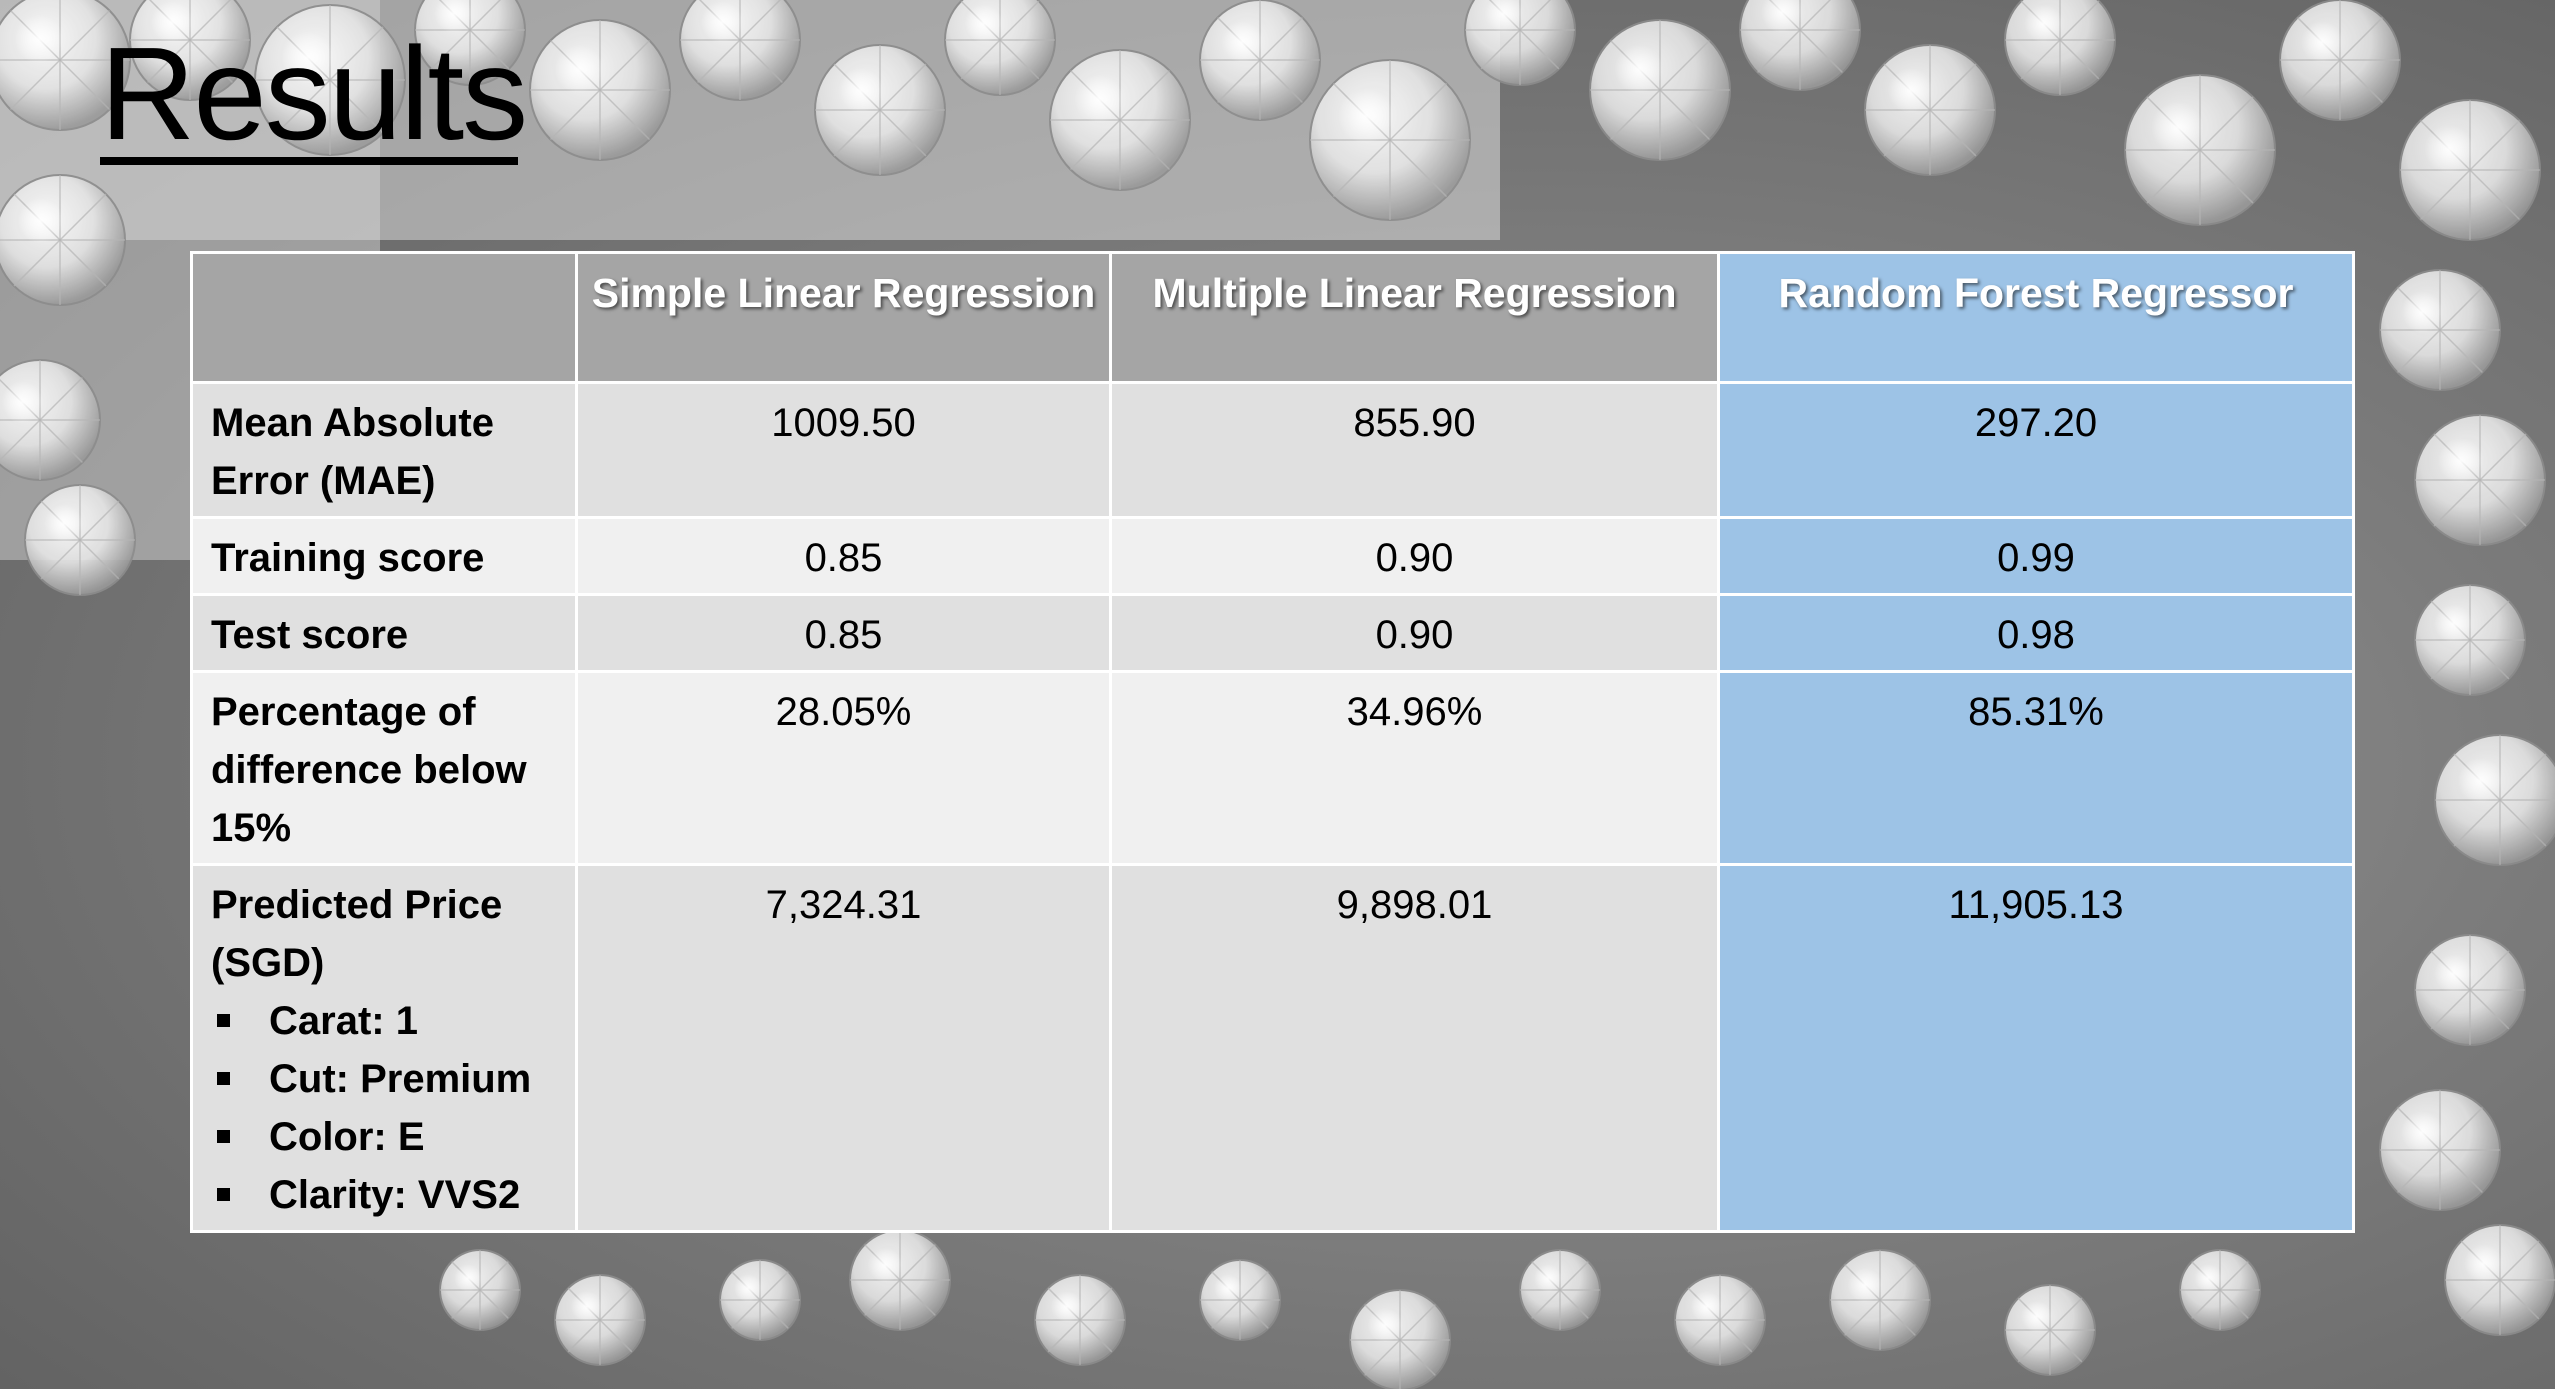  What do you see at coordinates (843, 450) in the screenshot?
I see `table-cell: 1009.50` at bounding box center [843, 450].